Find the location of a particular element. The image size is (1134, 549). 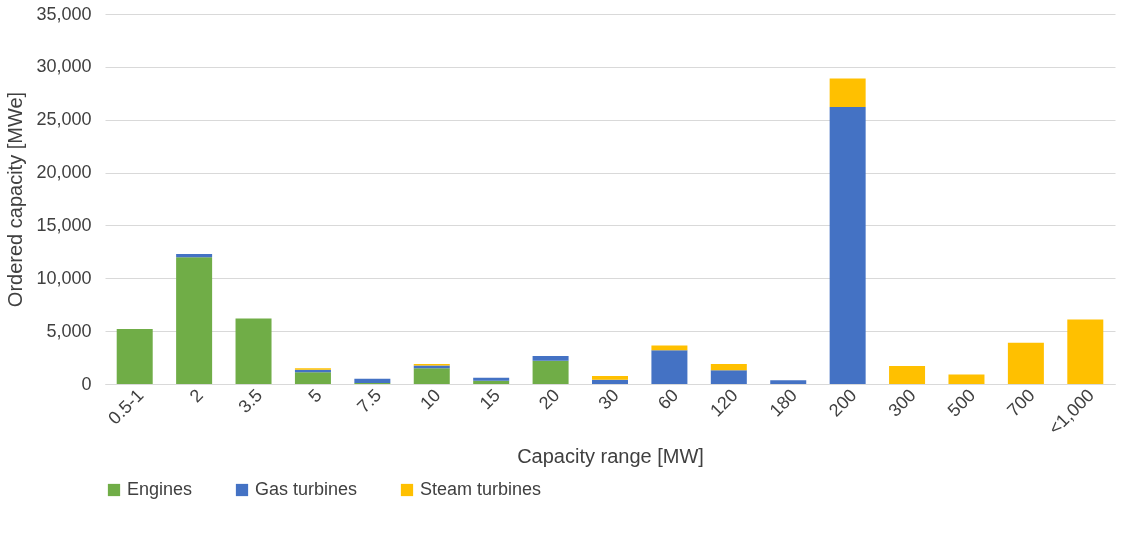

y-tick-label: 35,000 is located at coordinates (64, 13).